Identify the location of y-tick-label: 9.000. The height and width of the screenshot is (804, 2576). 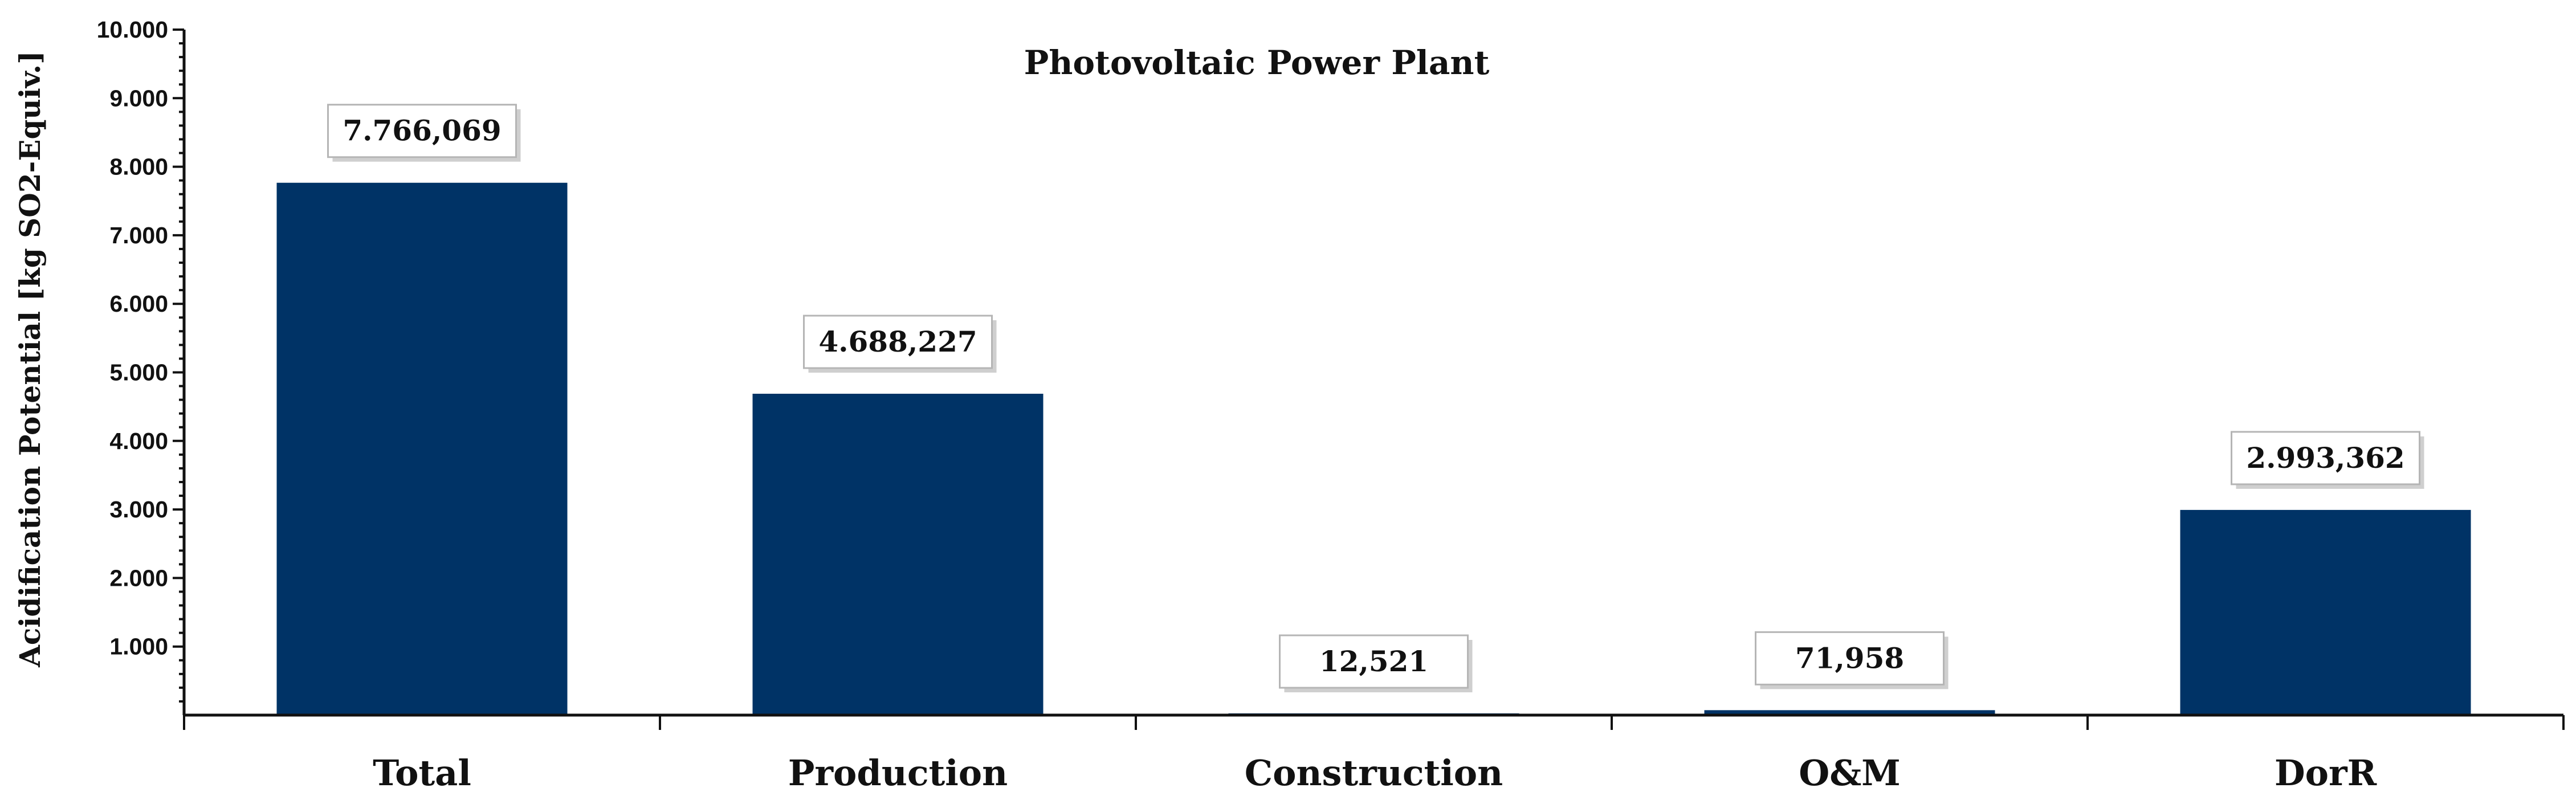
(138, 98).